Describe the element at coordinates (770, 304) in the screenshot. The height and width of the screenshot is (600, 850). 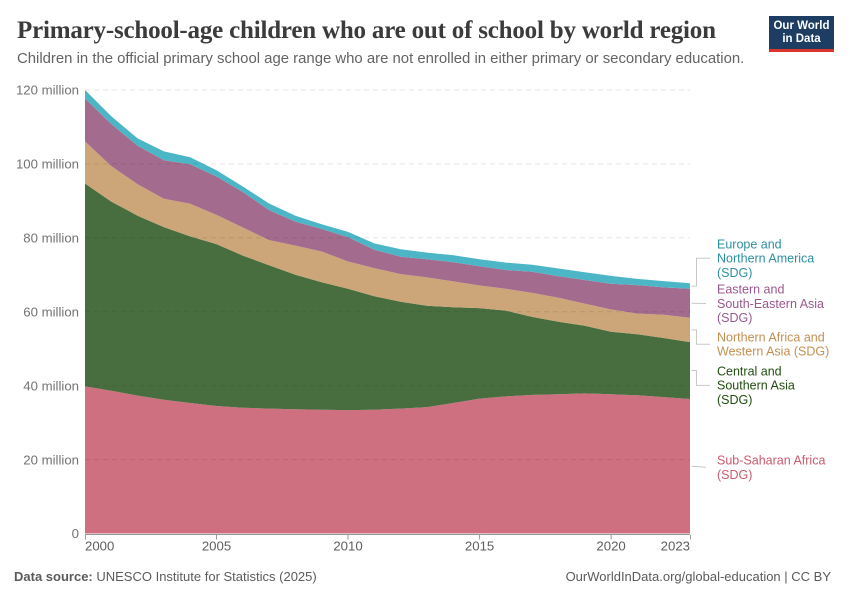
I see `svg-text: South-Eastern Asia` at that location.